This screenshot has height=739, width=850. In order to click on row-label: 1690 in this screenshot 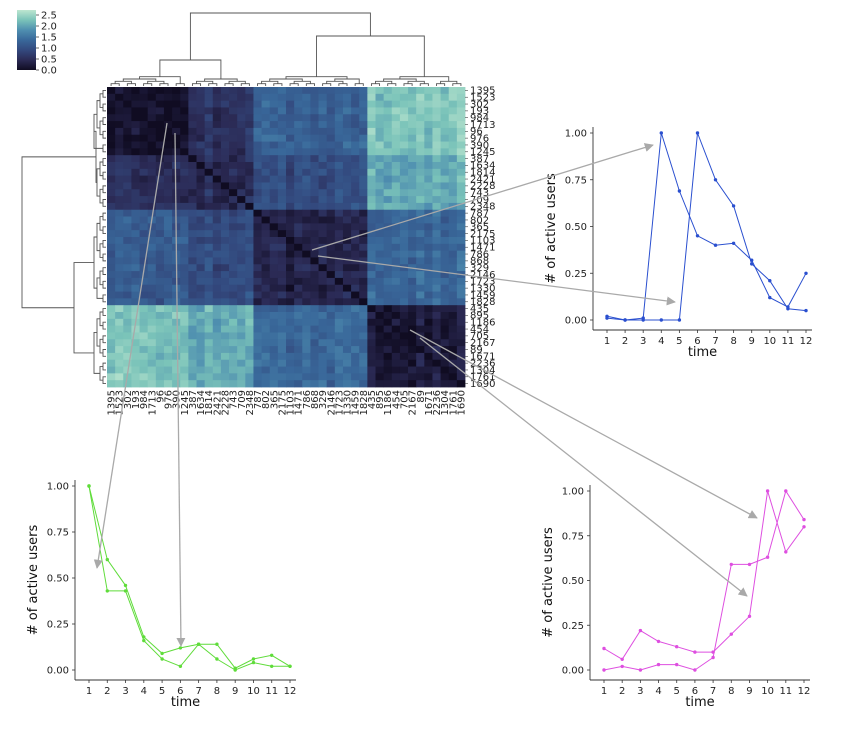, I will do `click(482, 384)`.